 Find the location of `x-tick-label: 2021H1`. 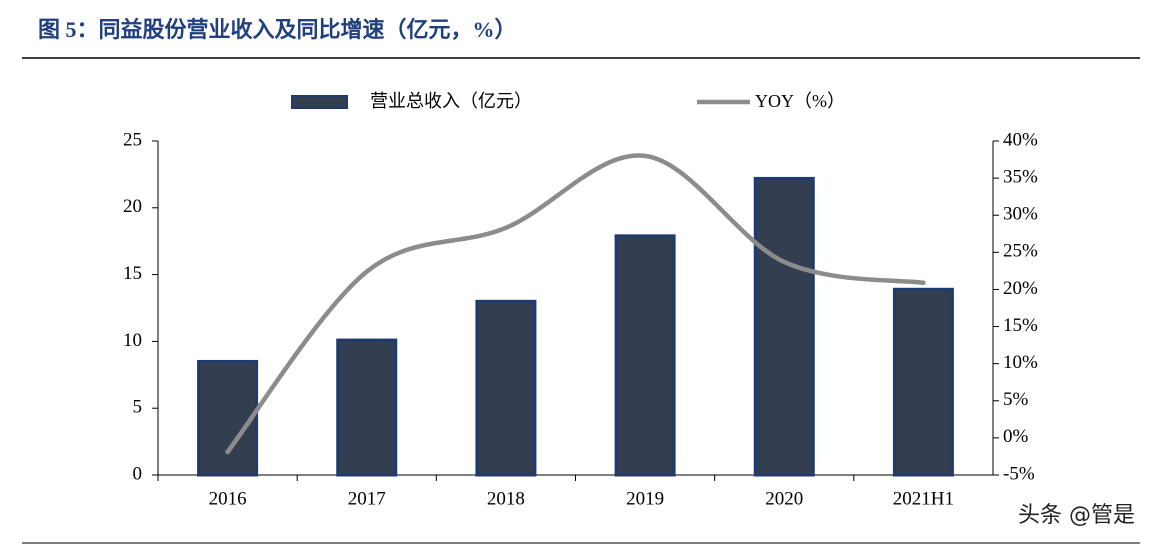

x-tick-label: 2021H1 is located at coordinates (923, 498).